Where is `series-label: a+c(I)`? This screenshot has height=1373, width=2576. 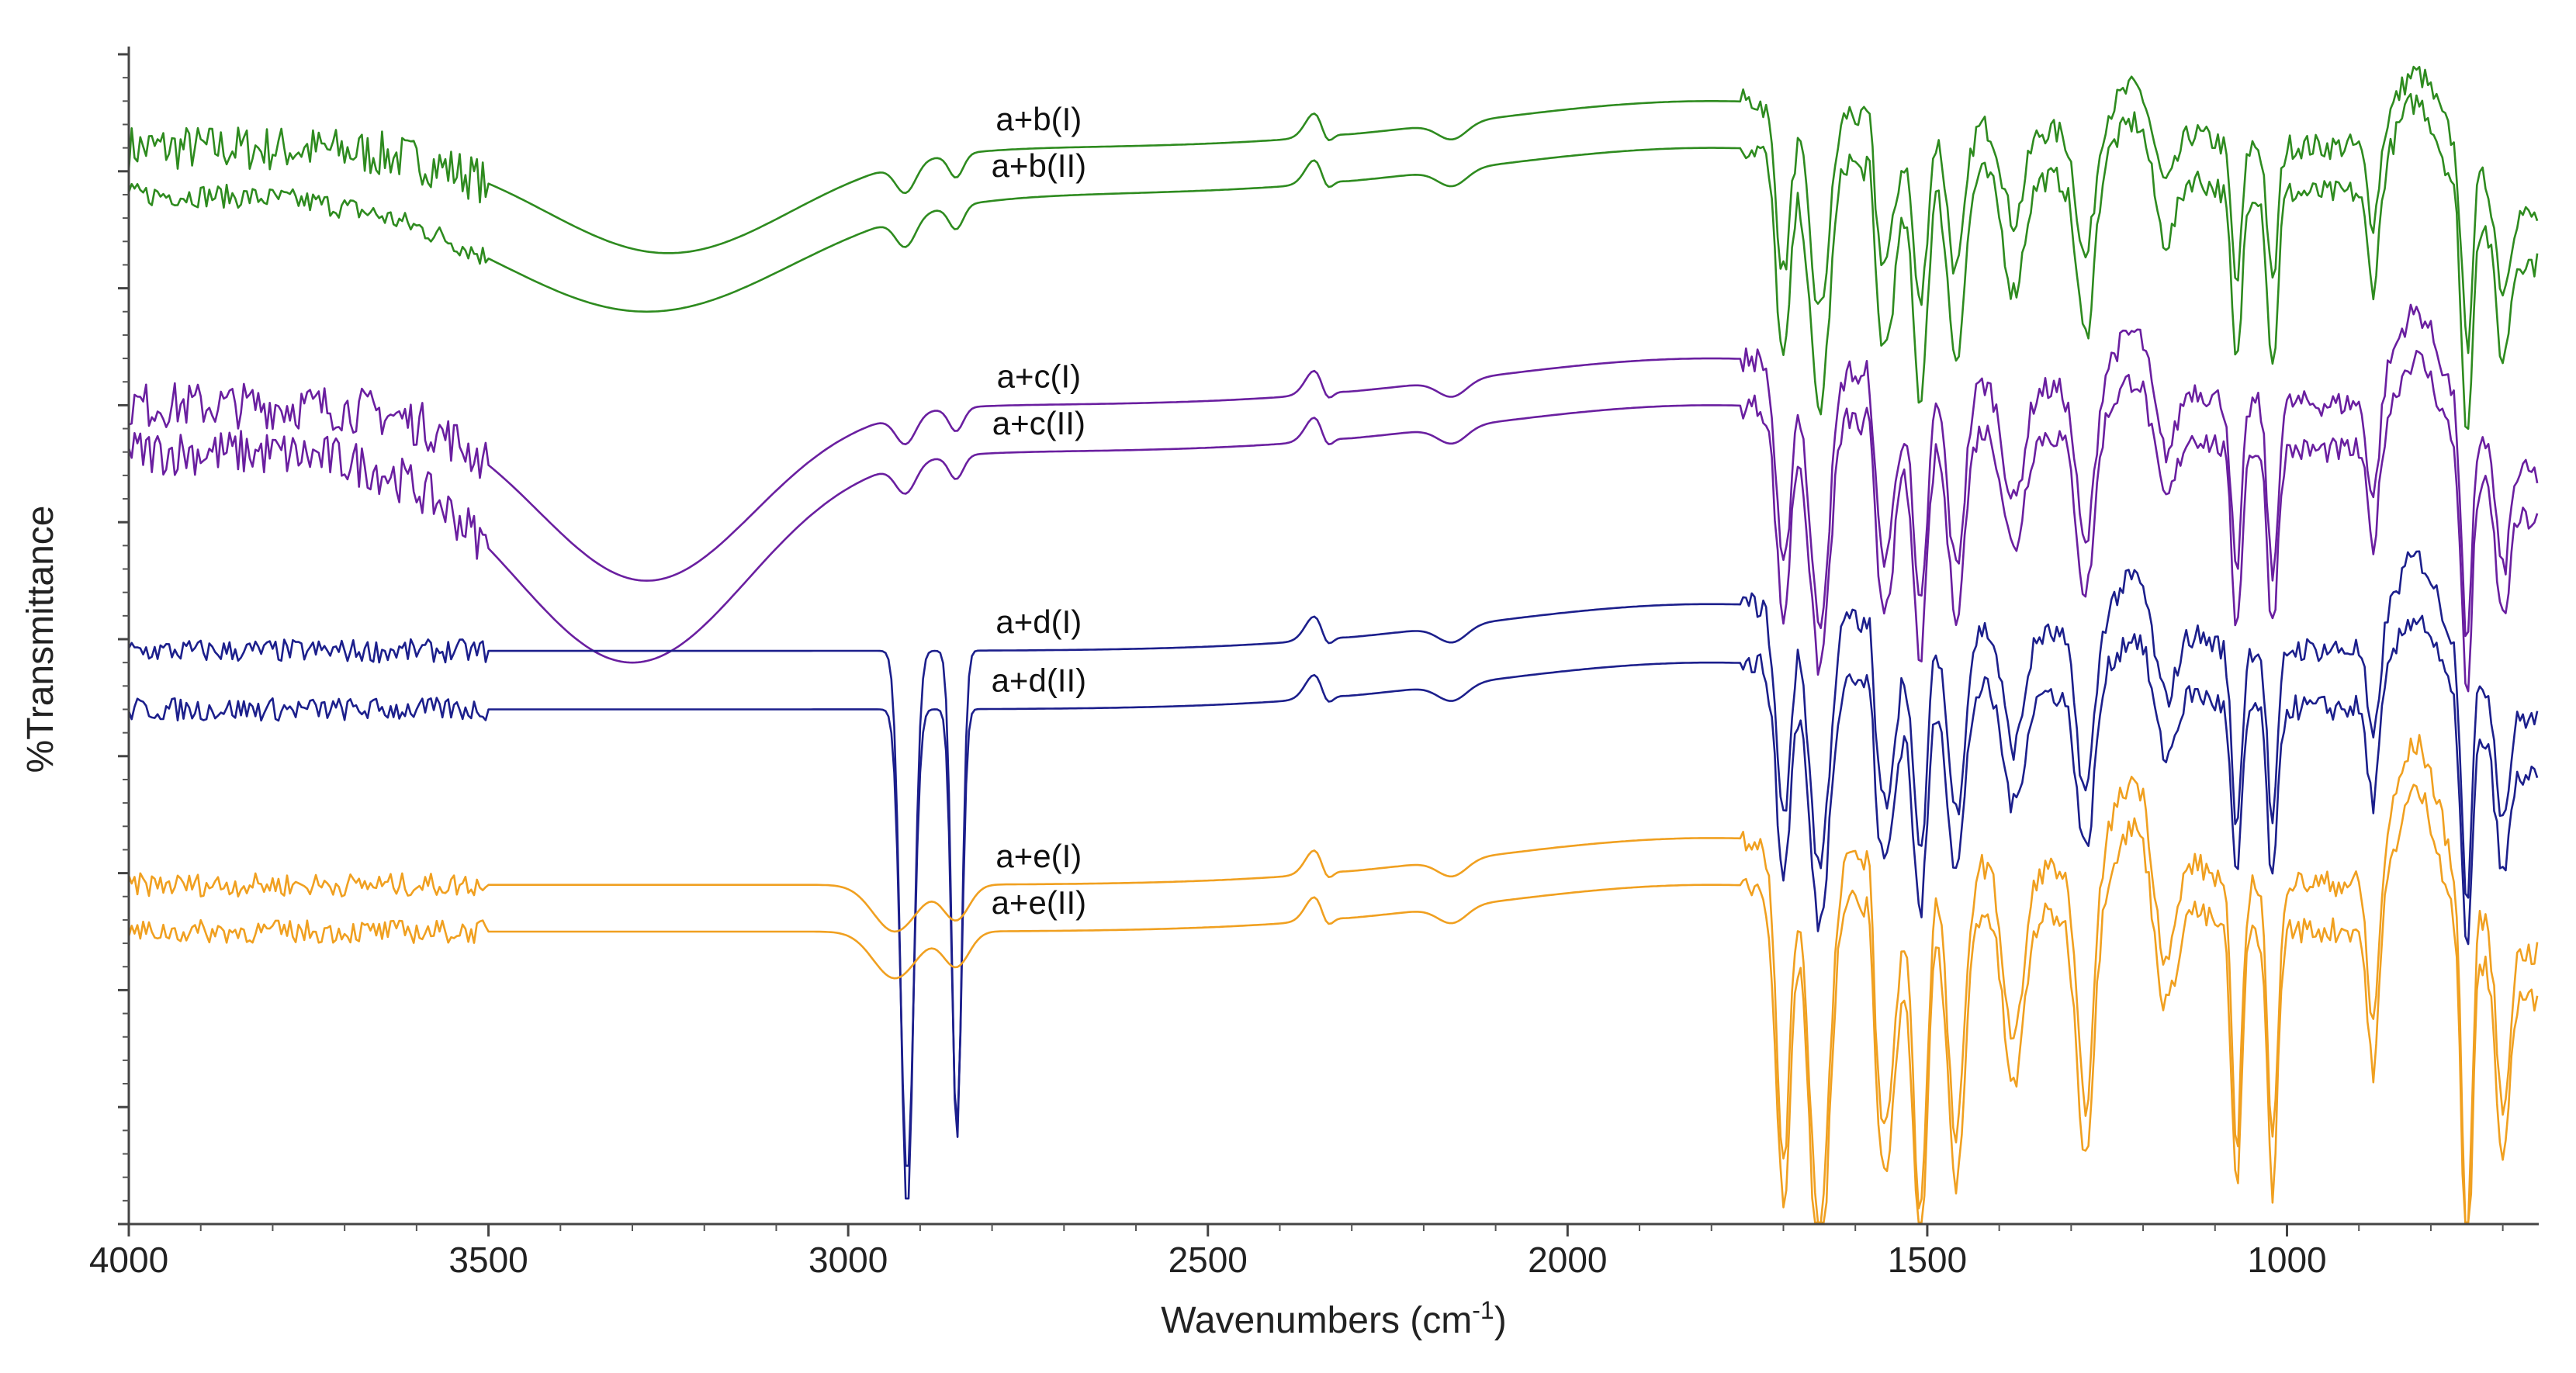
series-label: a+c(I) is located at coordinates (1039, 376).